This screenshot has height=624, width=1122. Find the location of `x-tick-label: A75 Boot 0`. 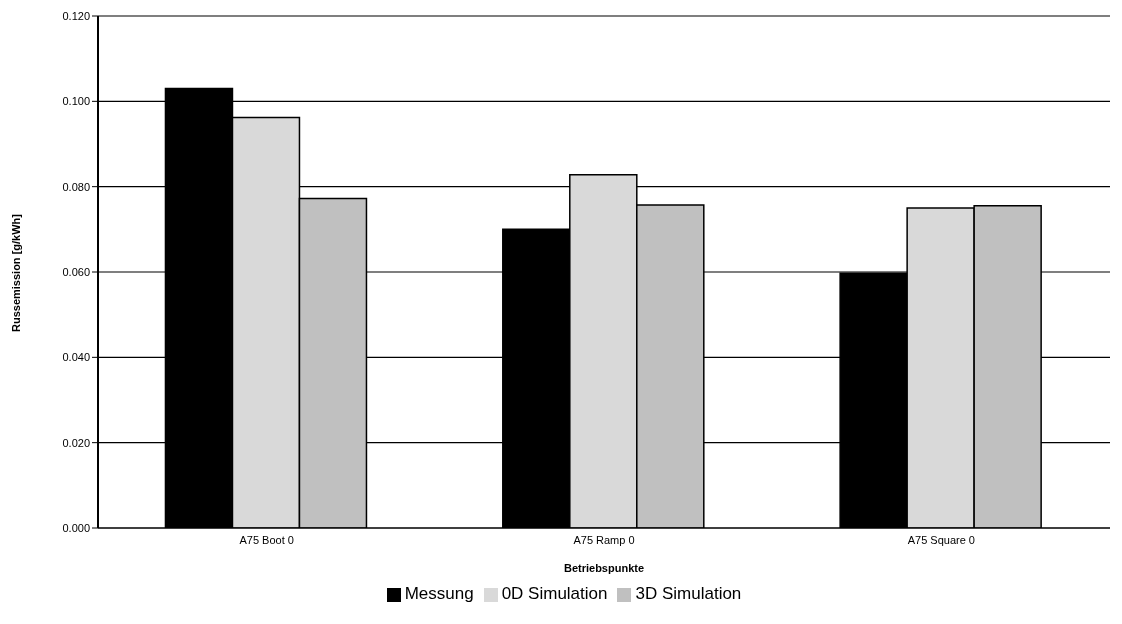

x-tick-label: A75 Boot 0 is located at coordinates (266, 539).